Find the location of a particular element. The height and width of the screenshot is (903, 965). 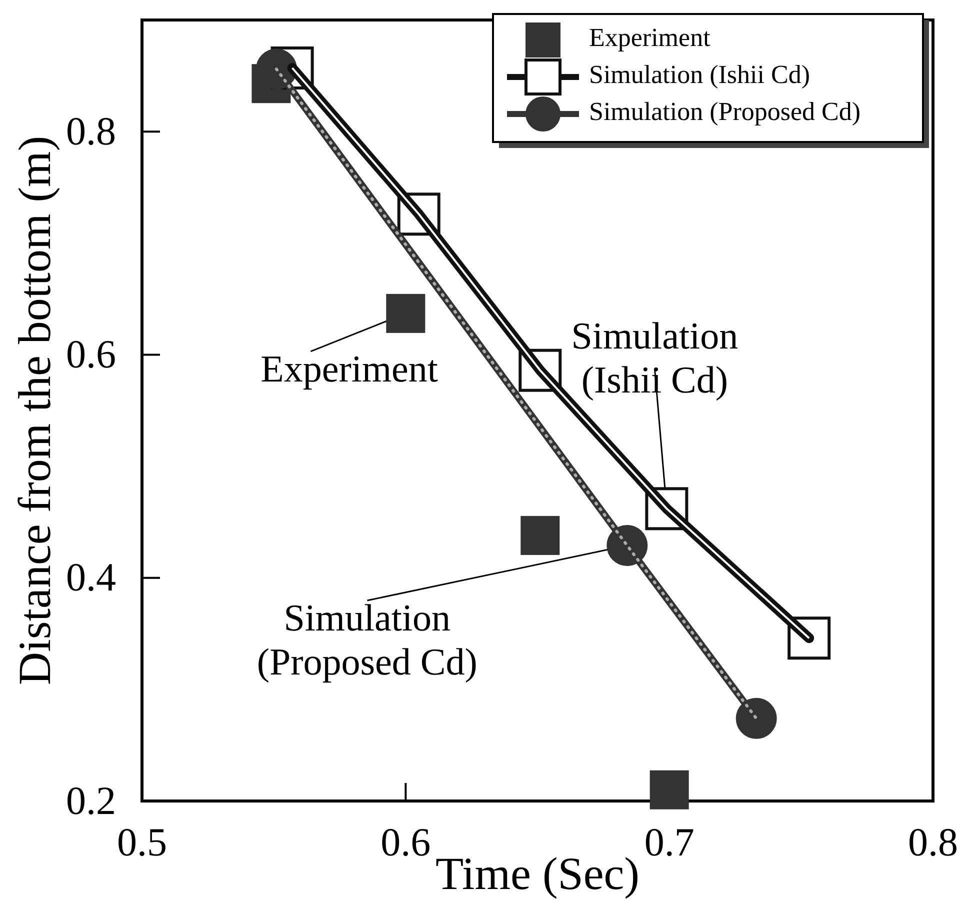

x-axis-title: Time (Sec) is located at coordinates (537, 873).